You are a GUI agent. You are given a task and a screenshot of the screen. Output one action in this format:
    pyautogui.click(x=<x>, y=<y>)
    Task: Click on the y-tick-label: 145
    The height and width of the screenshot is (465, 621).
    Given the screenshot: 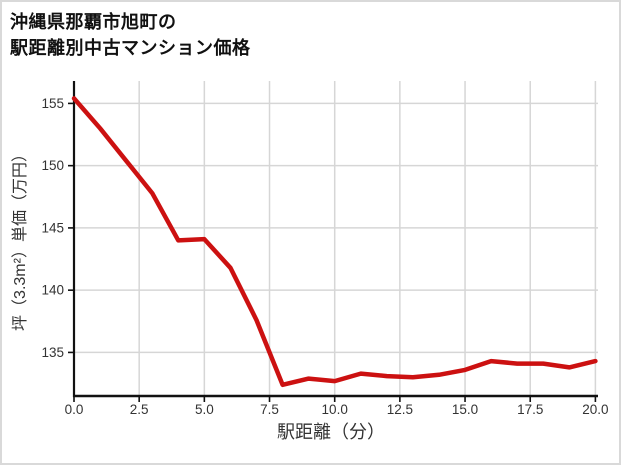 What is the action you would take?
    pyautogui.click(x=52, y=227)
    